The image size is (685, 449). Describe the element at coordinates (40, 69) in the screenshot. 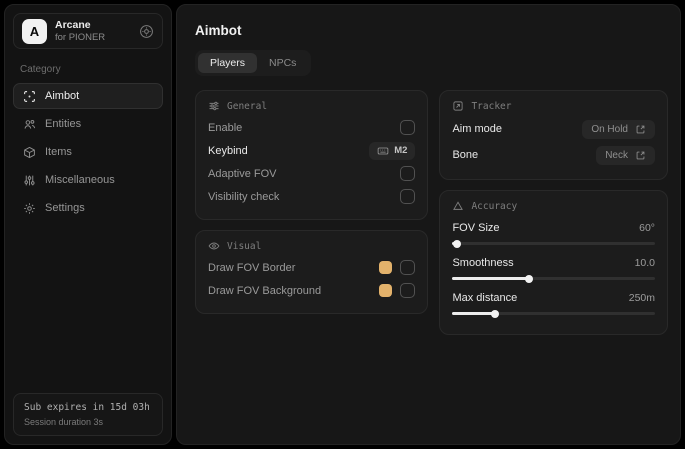

I see `category-label: Category` at that location.